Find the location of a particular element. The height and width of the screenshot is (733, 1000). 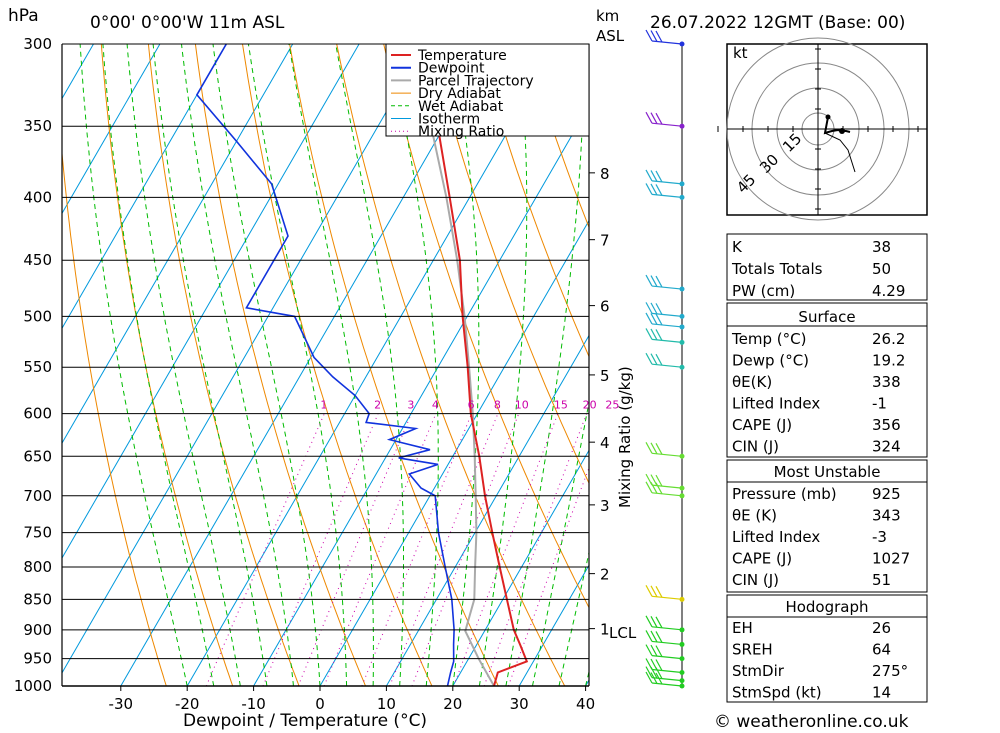

mixing-ratio-label: 6 is located at coordinates (471, 405).